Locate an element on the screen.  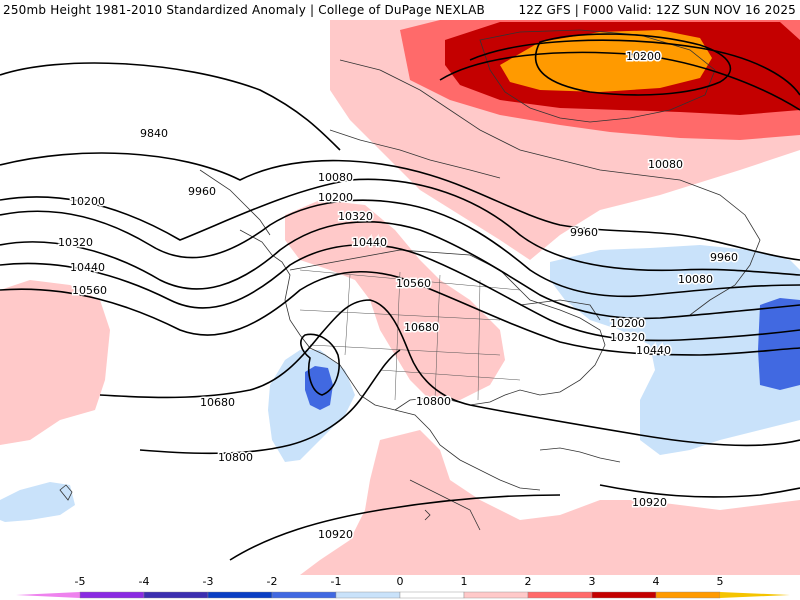
colorbar is located at coordinates (400, 587).